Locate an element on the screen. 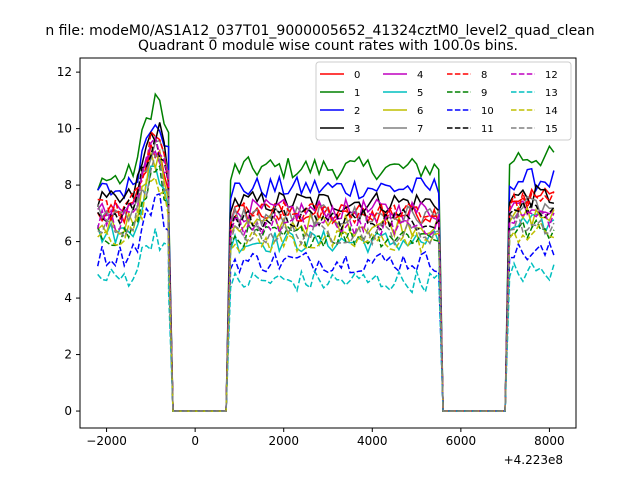 The width and height of the screenshot is (640, 480). x-axis-offset-label: +4.223e8 is located at coordinates (533, 460).